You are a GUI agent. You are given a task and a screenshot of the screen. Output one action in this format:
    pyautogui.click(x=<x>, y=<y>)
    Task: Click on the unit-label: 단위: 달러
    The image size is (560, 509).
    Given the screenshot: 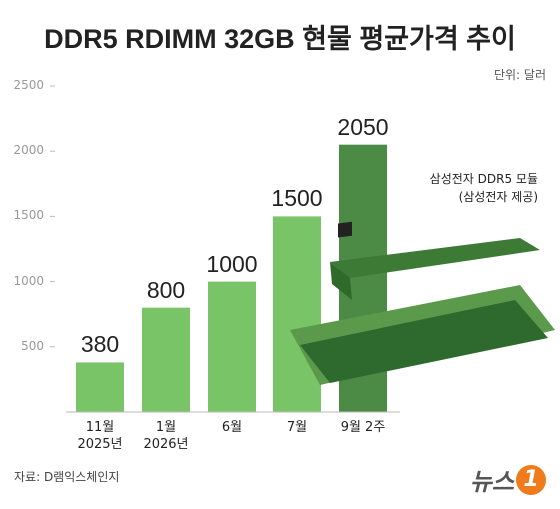 What is the action you would take?
    pyautogui.click(x=519, y=75)
    